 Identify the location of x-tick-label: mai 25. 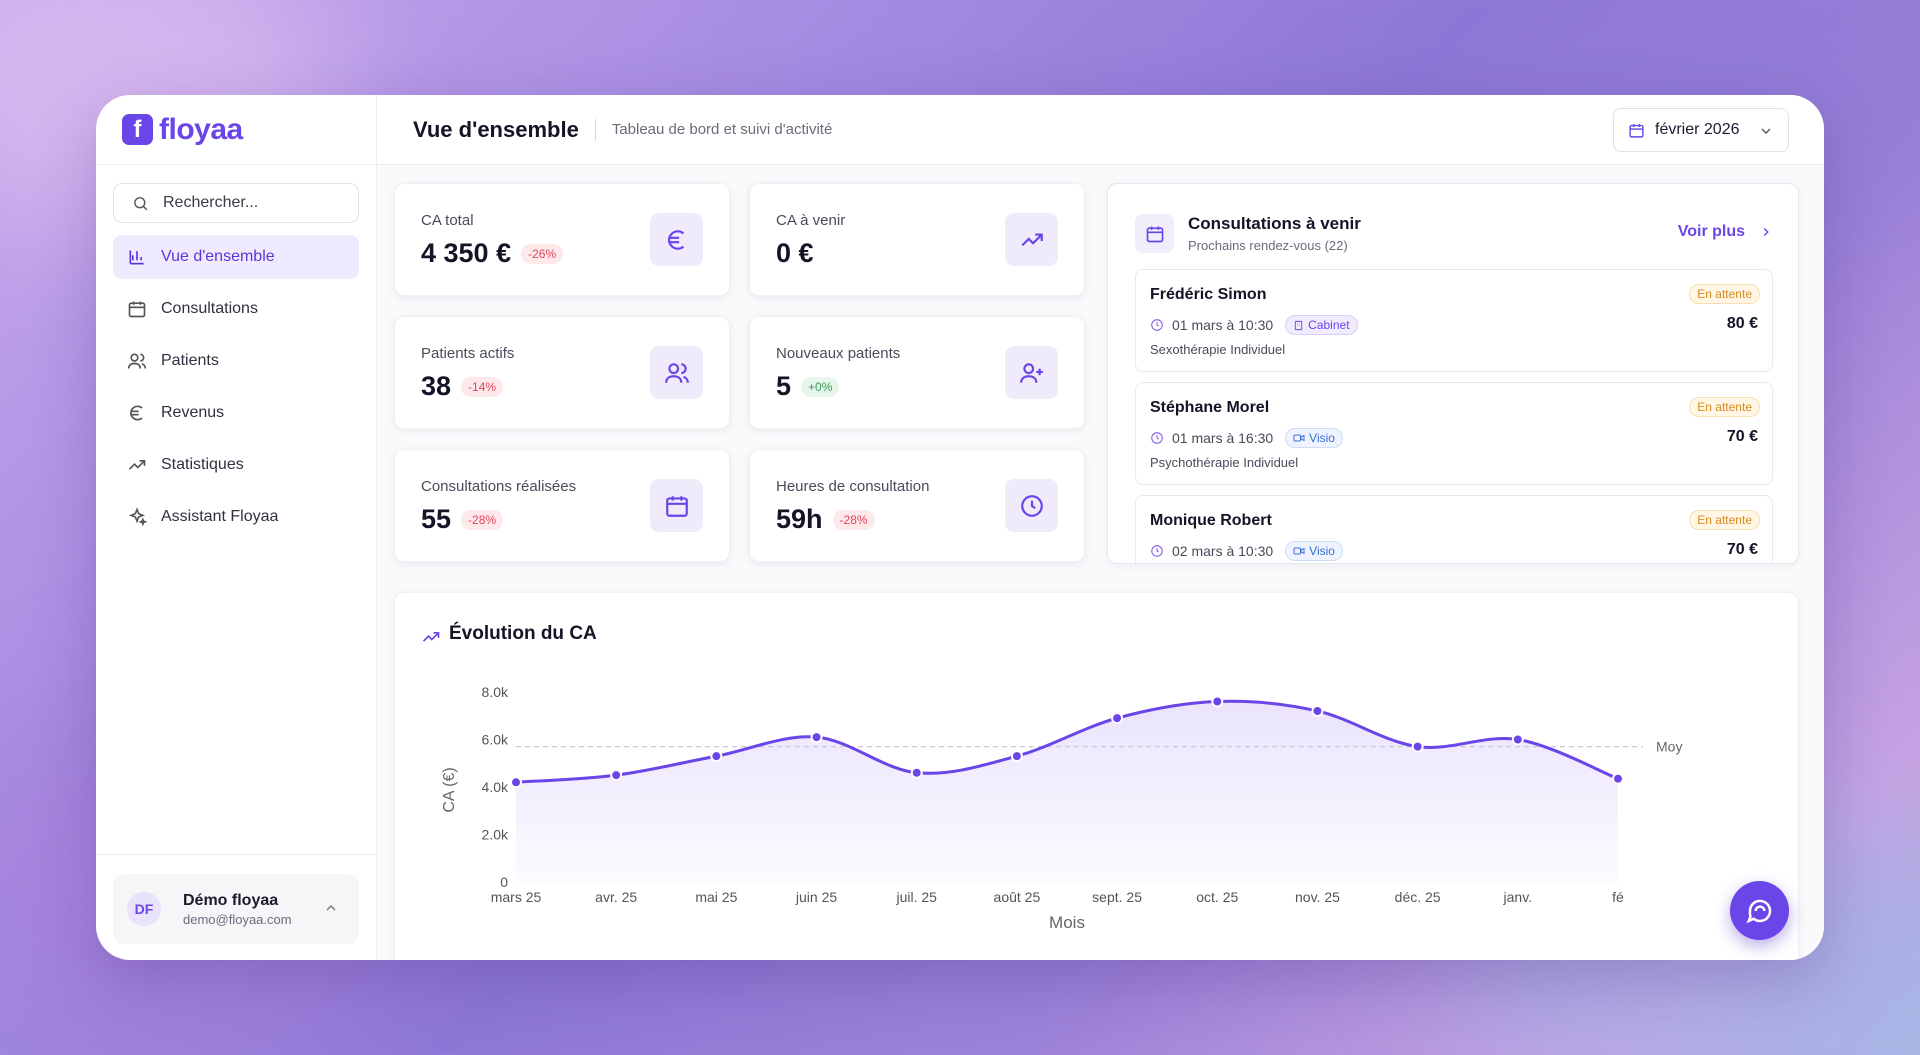
(716, 897).